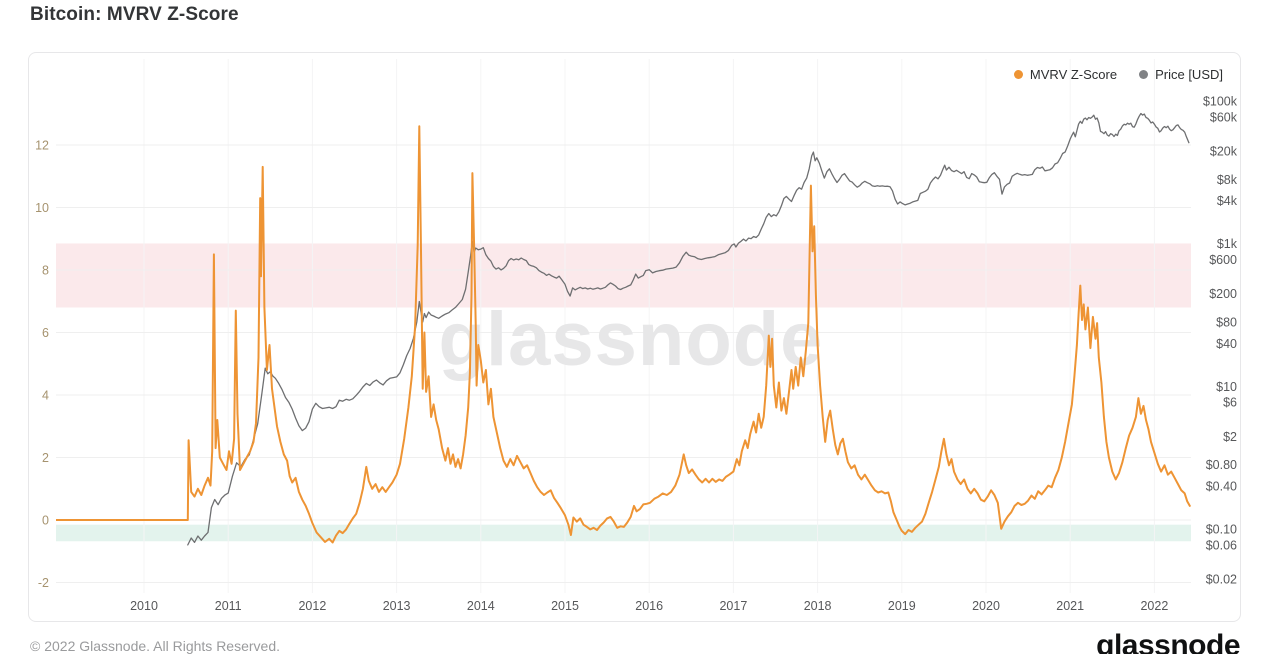  What do you see at coordinates (45, 521) in the screenshot?
I see `left-axis-tick-label: 0` at bounding box center [45, 521].